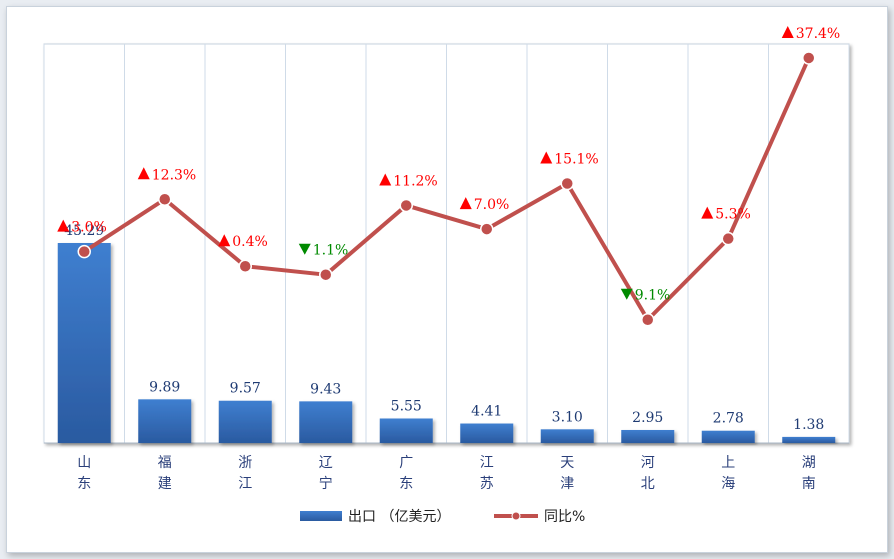 The image size is (894, 559). Describe the element at coordinates (250, 242) in the screenshot. I see `line-value-text: 0.4%` at that location.